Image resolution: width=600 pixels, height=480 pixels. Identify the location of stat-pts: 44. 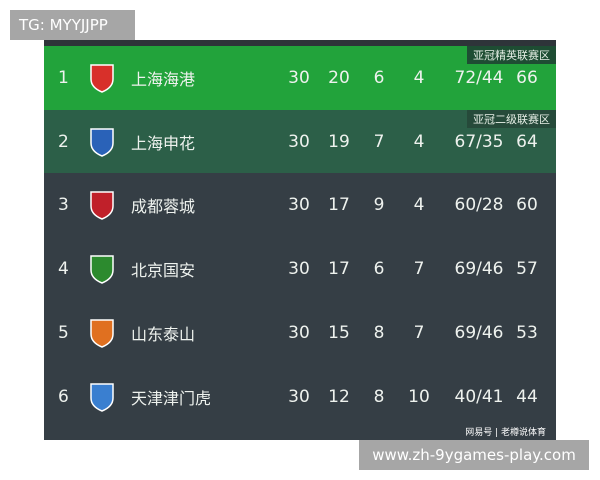
(527, 397).